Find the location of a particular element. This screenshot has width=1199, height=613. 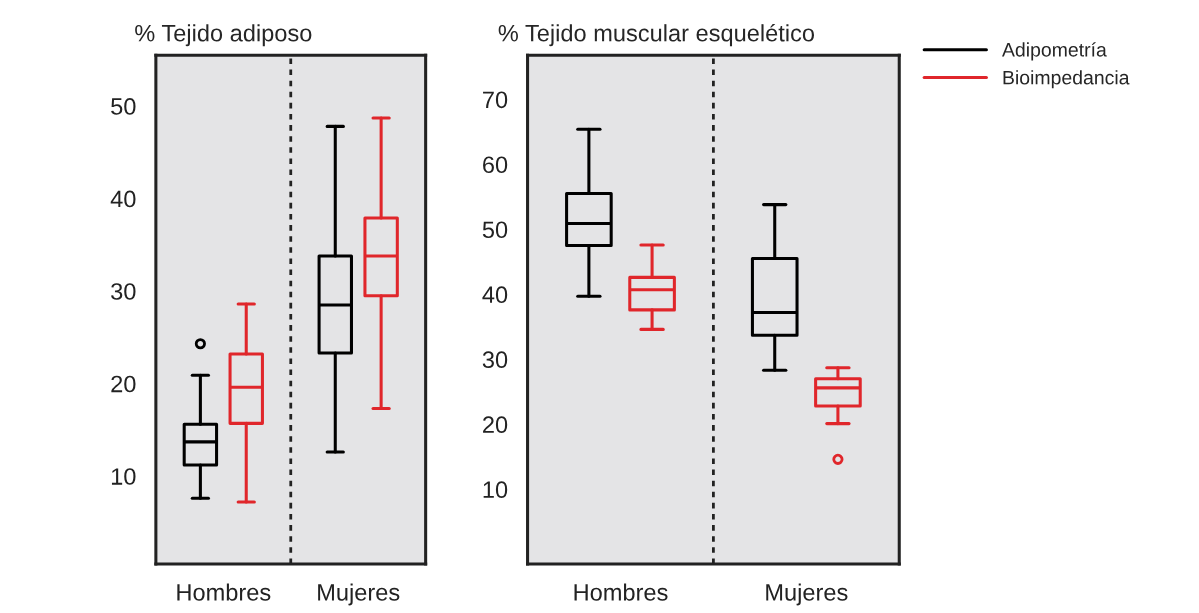

chart-title: % Tejido adiposo is located at coordinates (223, 35).